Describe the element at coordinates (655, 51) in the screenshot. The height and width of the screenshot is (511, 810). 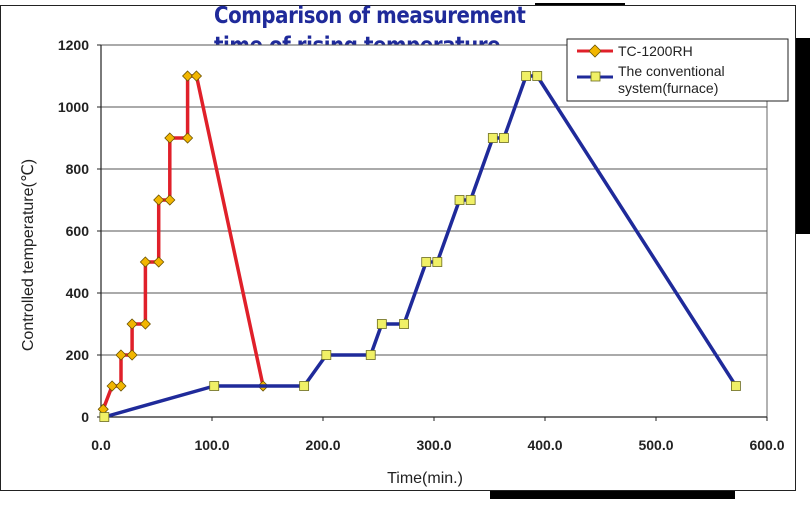
I see `legend-label-tc1200rh: TC-1200RH` at that location.